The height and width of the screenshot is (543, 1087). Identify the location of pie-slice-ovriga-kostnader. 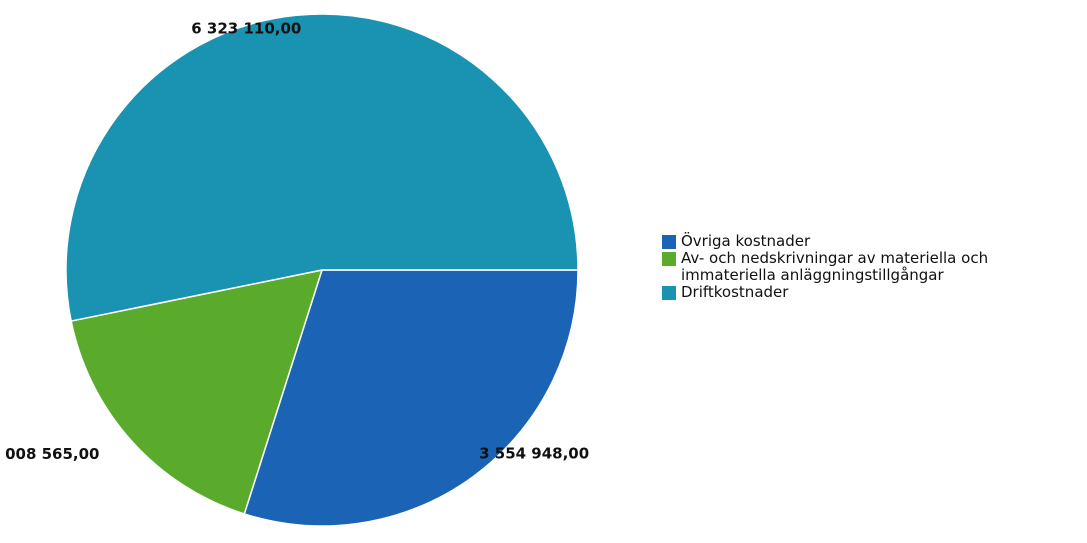
(411, 398).